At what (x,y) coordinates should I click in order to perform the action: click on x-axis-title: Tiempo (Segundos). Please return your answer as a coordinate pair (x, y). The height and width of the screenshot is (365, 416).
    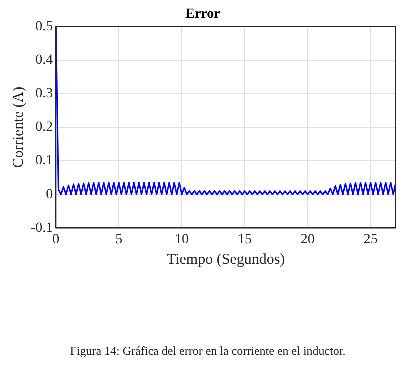
    Looking at the image, I should click on (226, 260).